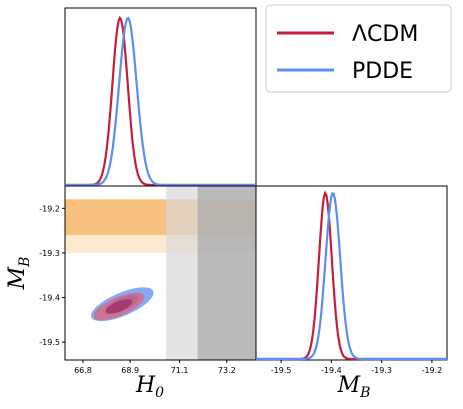 The image size is (463, 409). What do you see at coordinates (227, 370) in the screenshot?
I see `x-tick-label-h0: 73.2` at bounding box center [227, 370].